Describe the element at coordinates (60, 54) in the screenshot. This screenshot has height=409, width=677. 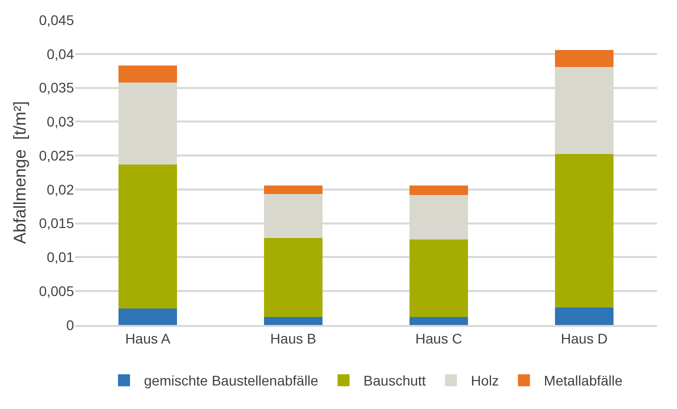
I see `y-tick-label: 0,04` at that location.